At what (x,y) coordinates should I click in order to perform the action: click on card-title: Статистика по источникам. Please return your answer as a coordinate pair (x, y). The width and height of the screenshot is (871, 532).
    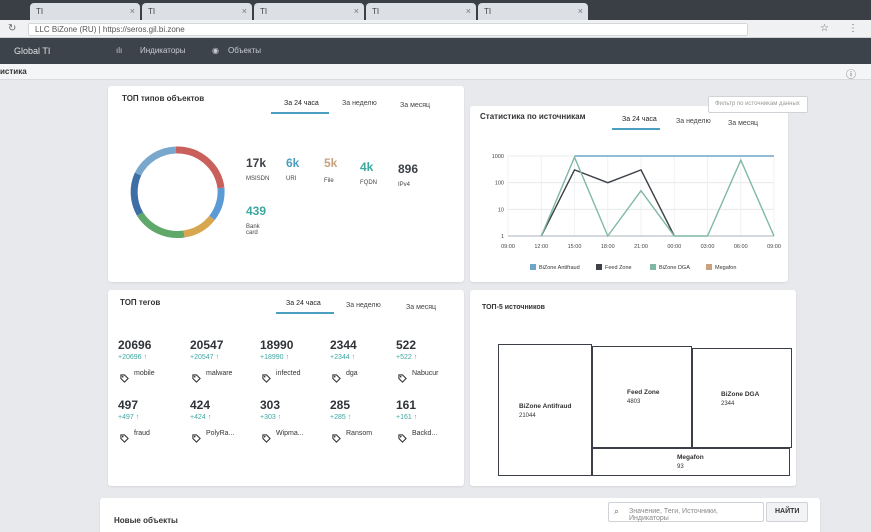
    Looking at the image, I should click on (533, 116).